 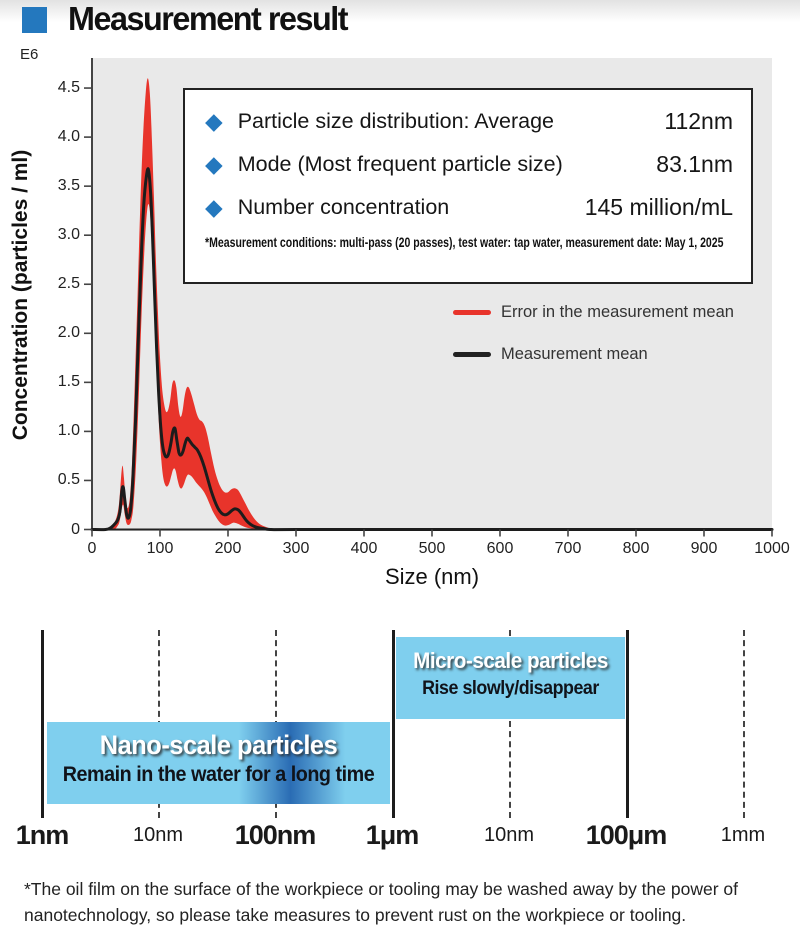 I want to click on micro-box-title: Micro-scale particles, so click(x=510, y=660).